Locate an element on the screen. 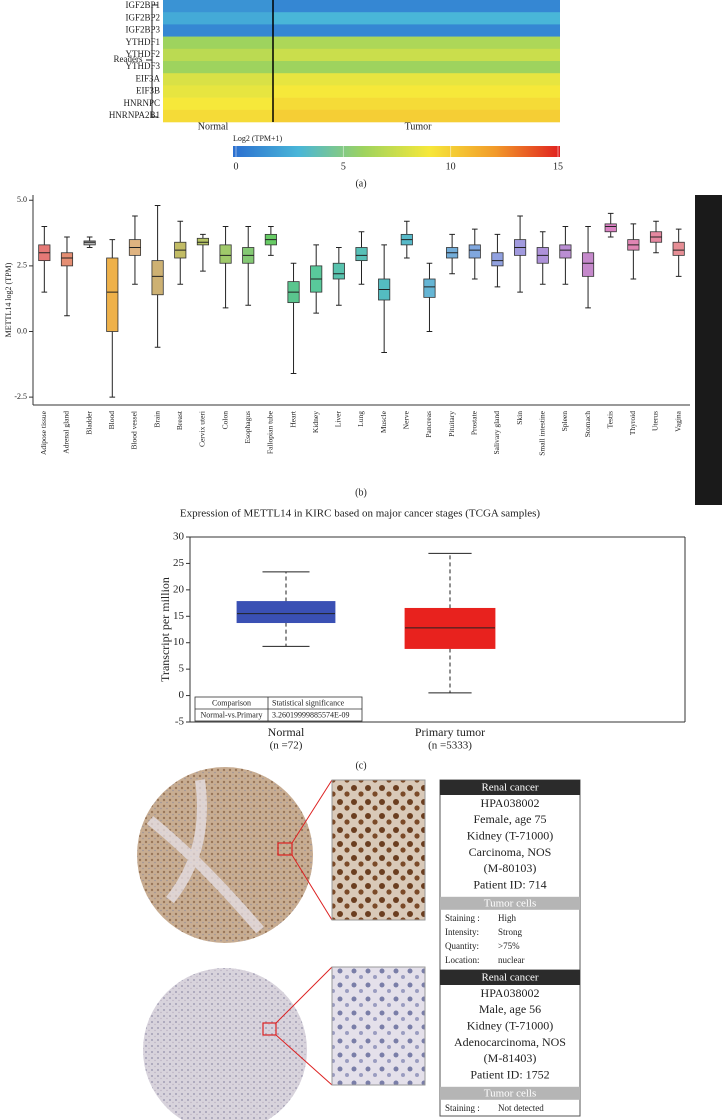 The image size is (722, 1120). x-tick-label: Adipose tissue is located at coordinates (43, 432).